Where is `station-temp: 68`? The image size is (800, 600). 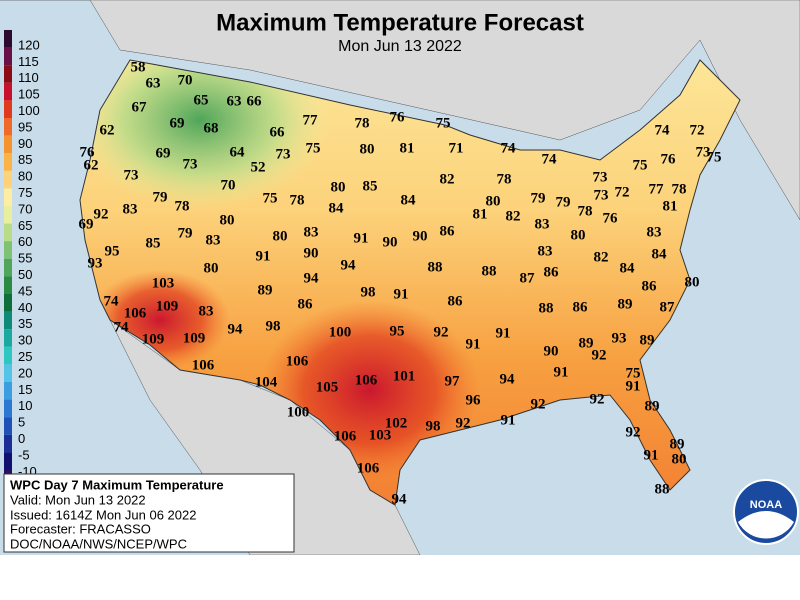
station-temp: 68 is located at coordinates (211, 128).